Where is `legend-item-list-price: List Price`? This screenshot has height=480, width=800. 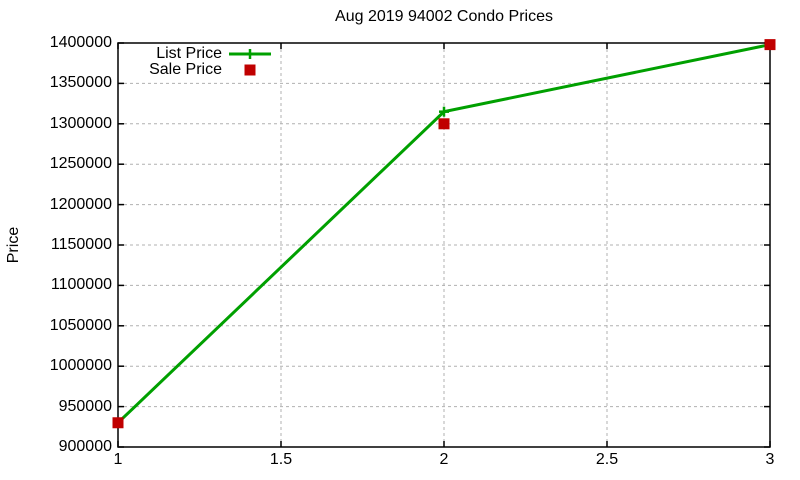 legend-item-list-price: List Price is located at coordinates (197, 54).